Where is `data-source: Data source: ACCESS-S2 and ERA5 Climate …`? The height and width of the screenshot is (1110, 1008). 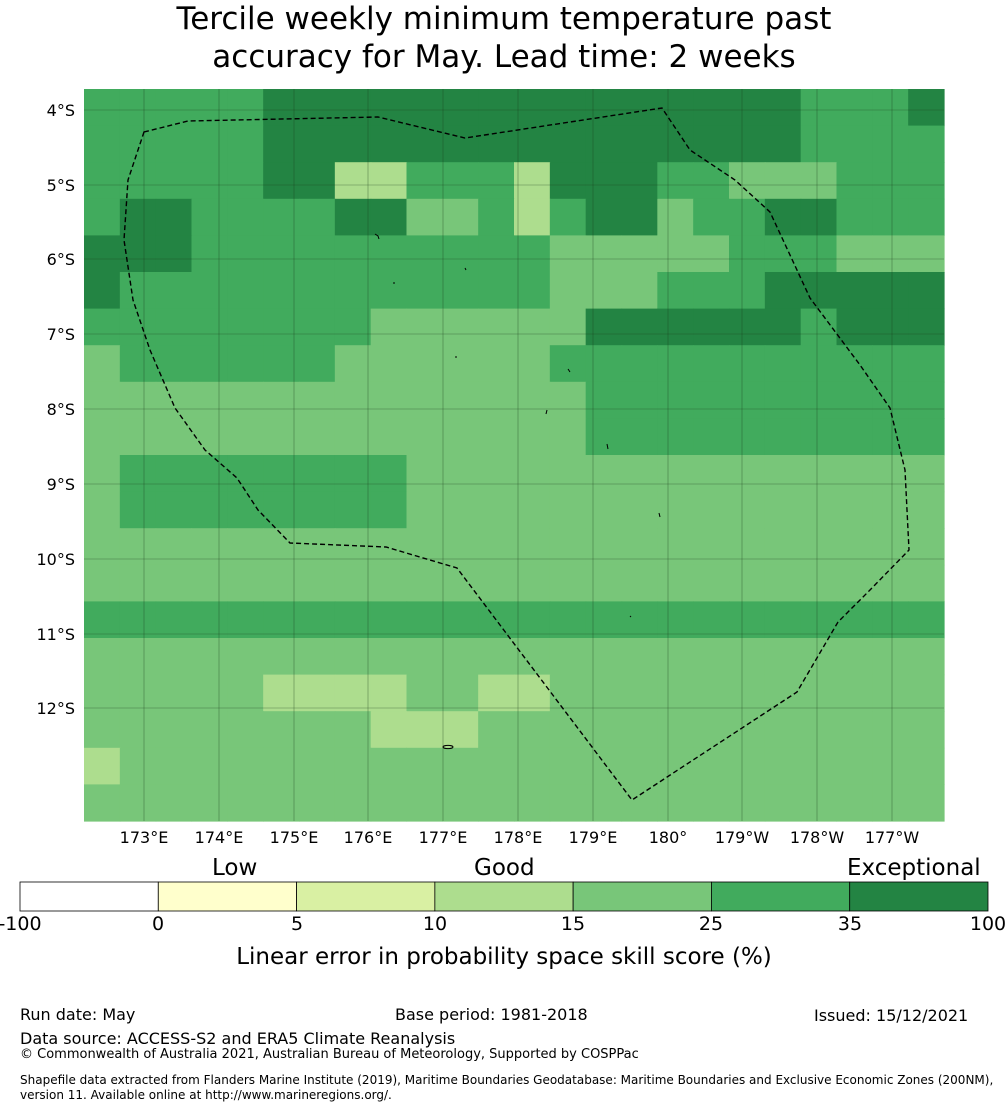 data-source: Data source: ACCESS-S2 and ERA5 Climate … is located at coordinates (238, 1038).